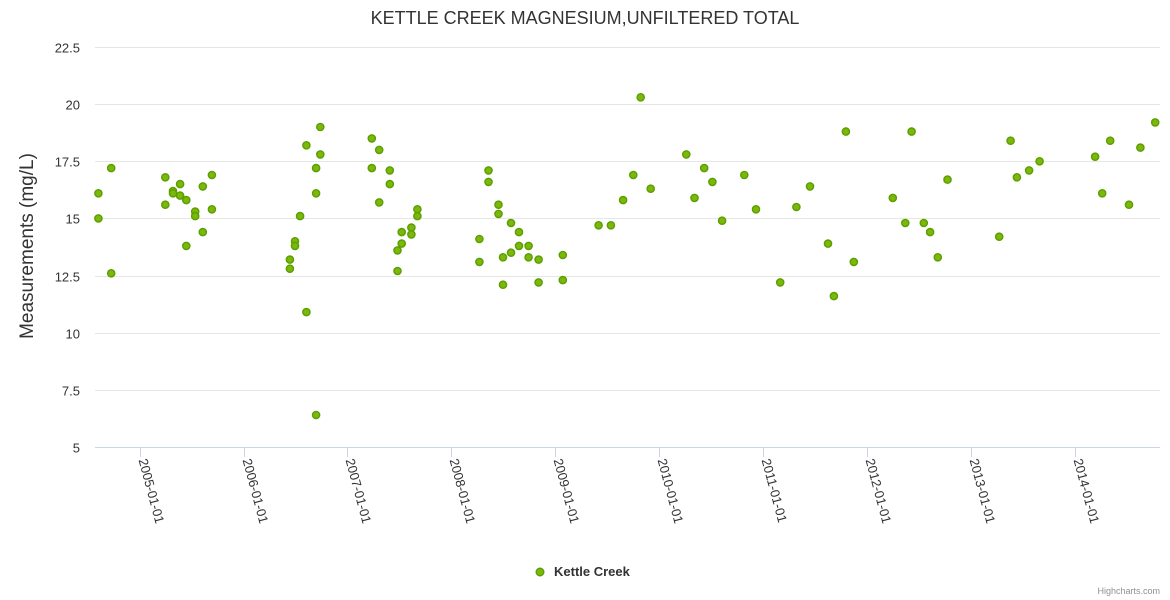 Image resolution: width=1170 pixels, height=600 pixels. What do you see at coordinates (592, 571) in the screenshot?
I see `legend-item-kettle-creek: Kettle Creek` at bounding box center [592, 571].